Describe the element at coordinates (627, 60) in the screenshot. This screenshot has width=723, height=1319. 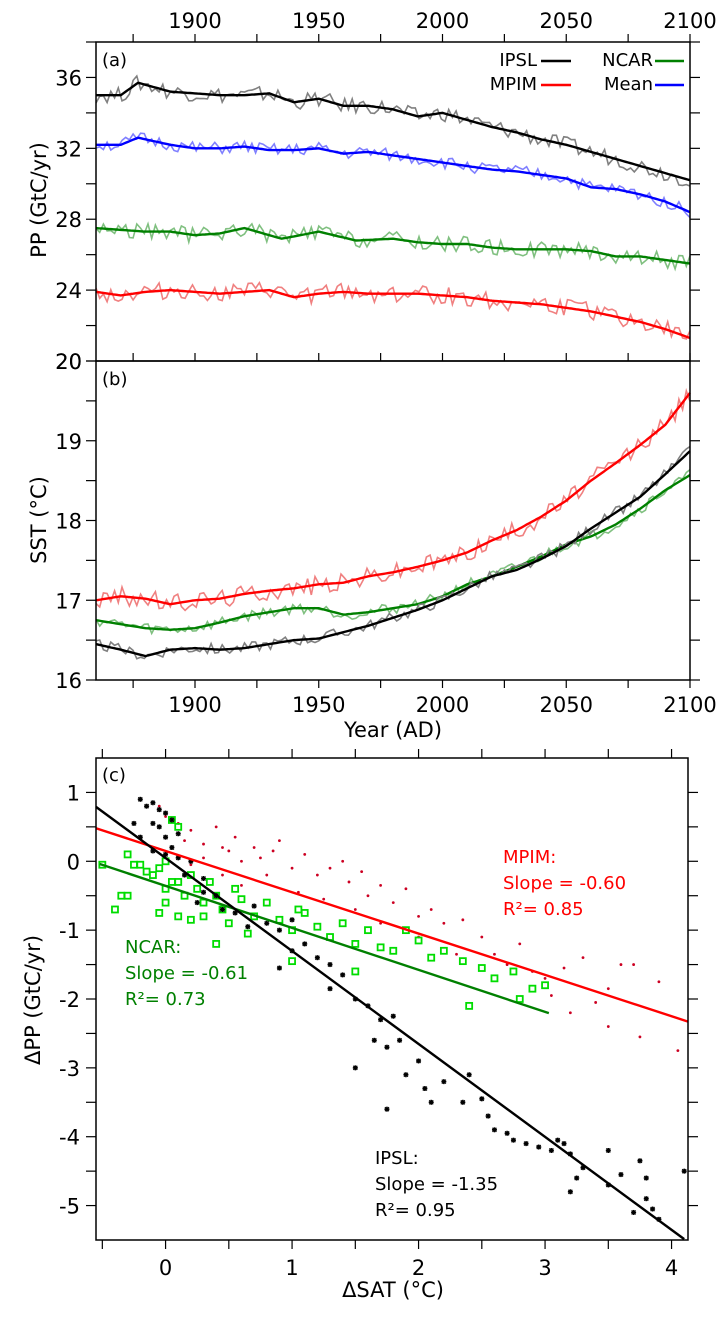
I see `legend-label-ncar: NCAR` at that location.